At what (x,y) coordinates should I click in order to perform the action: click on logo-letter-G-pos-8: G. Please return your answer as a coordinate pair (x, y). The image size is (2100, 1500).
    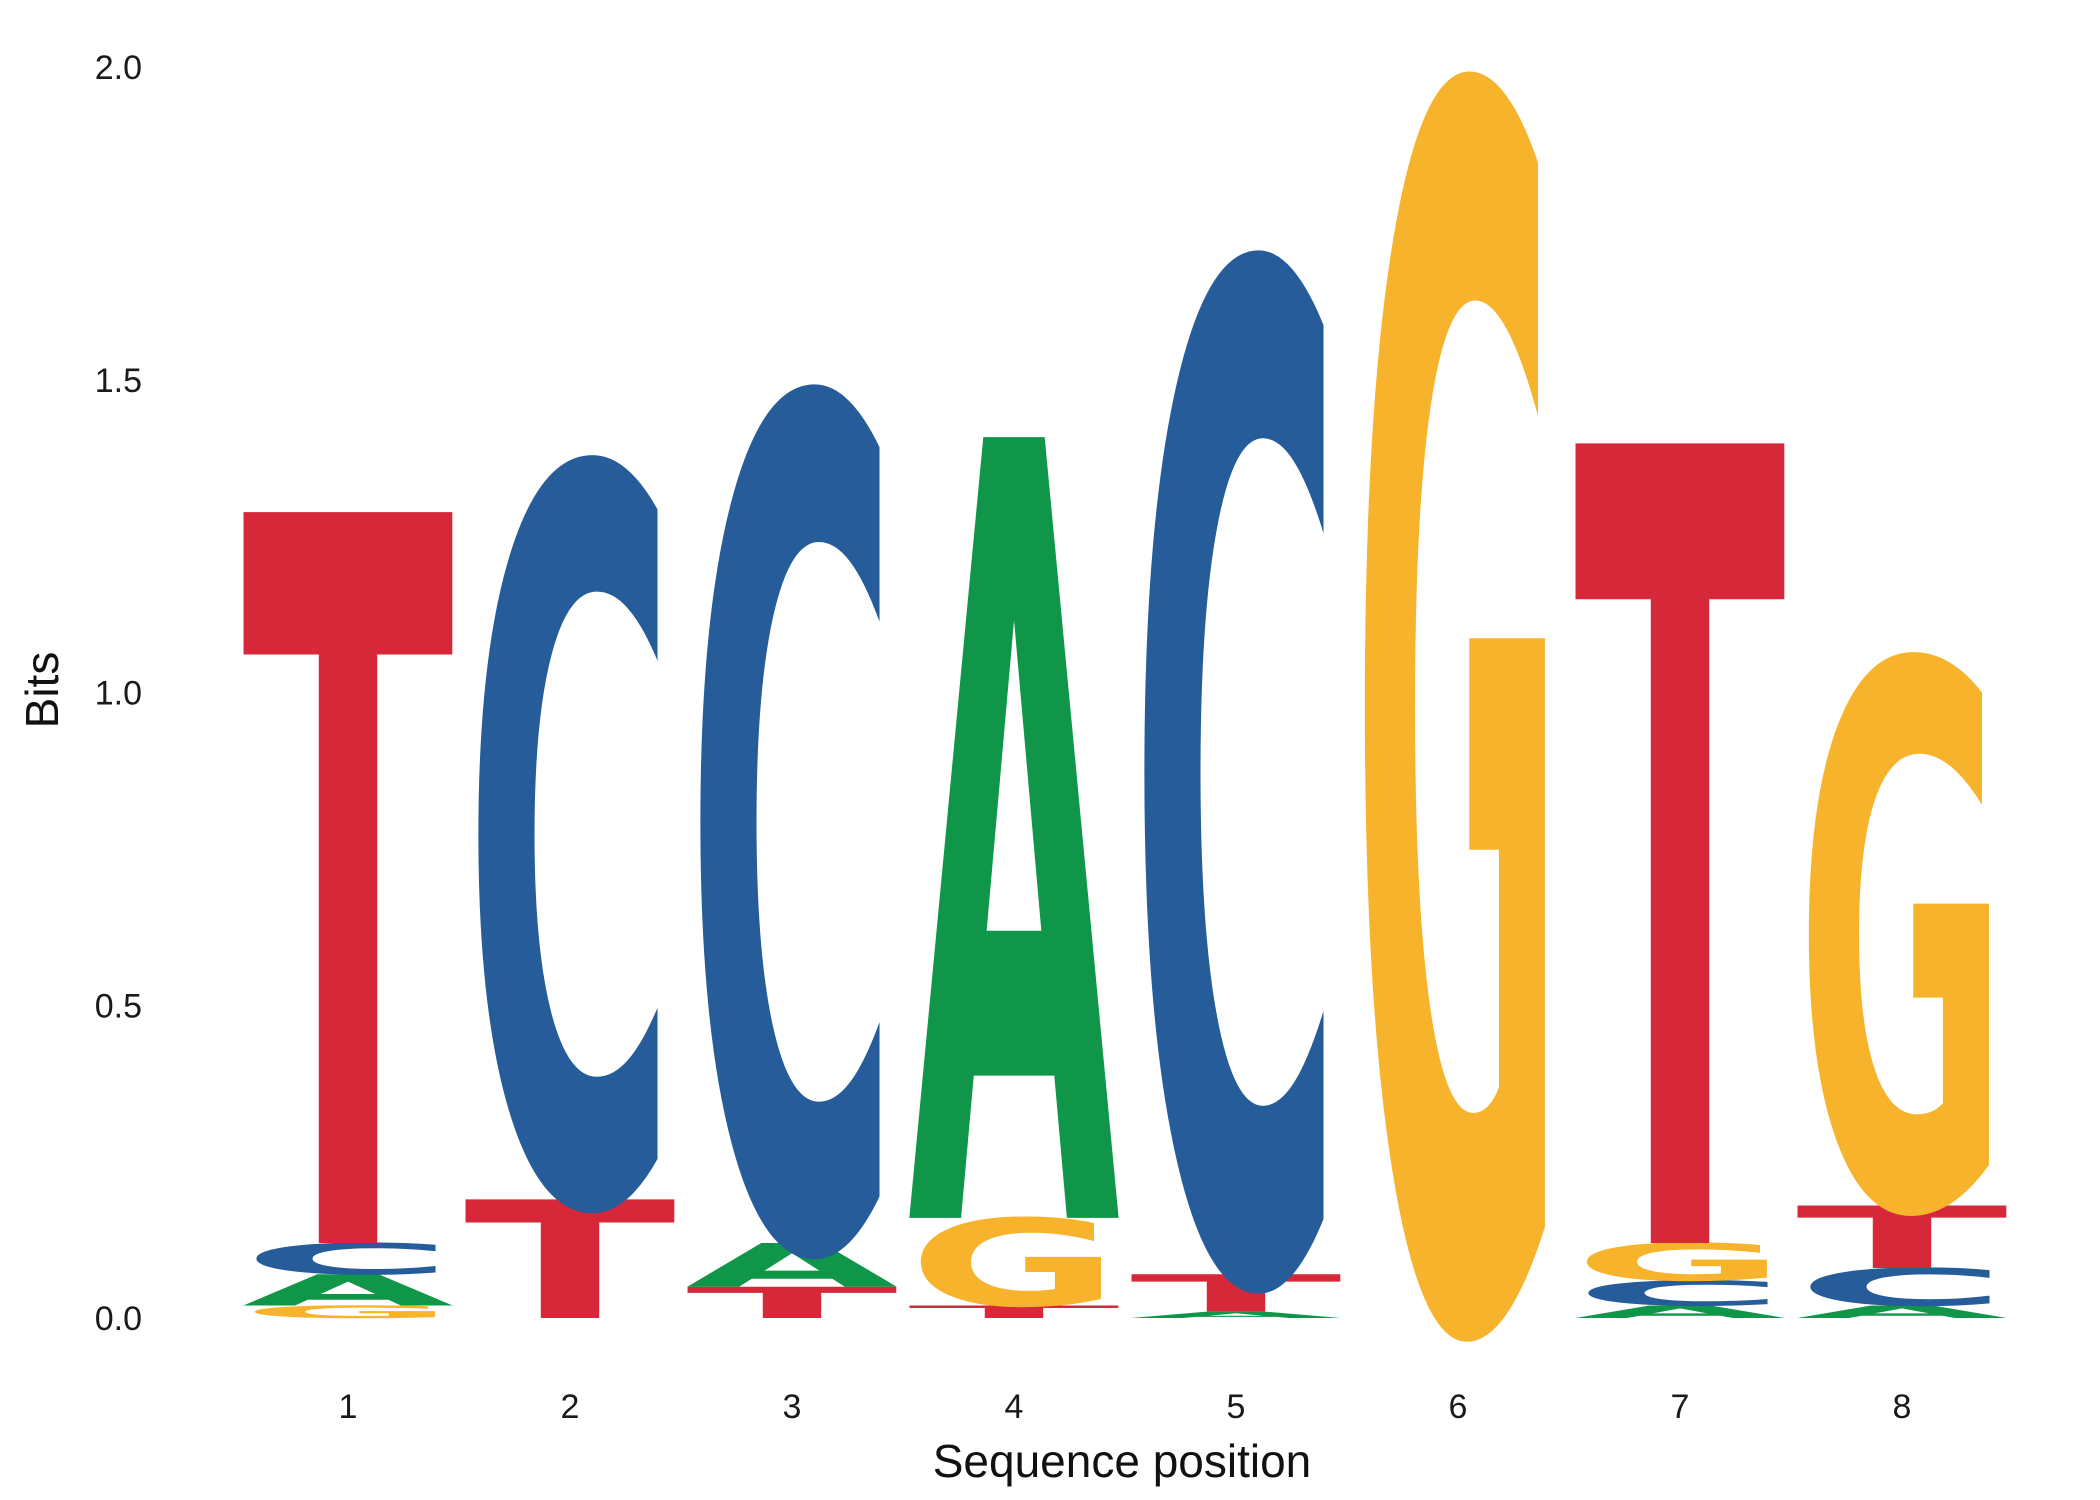
    Looking at the image, I should click on (1902, 947).